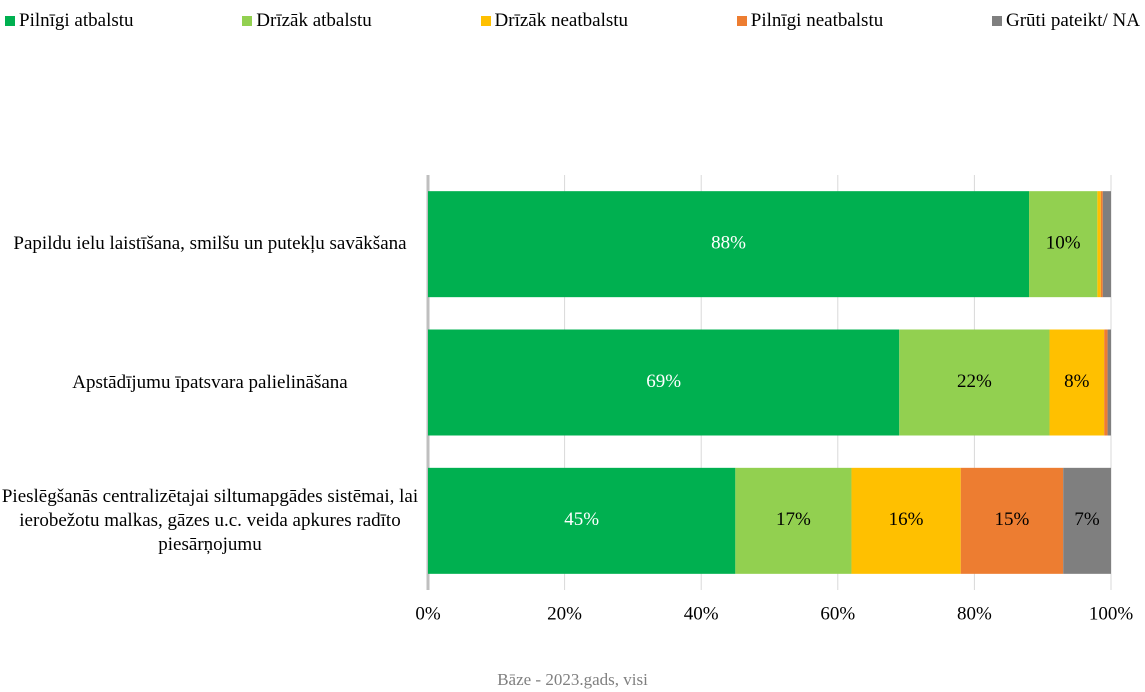 This screenshot has width=1145, height=692. I want to click on data-label: 88%, so click(728, 243).